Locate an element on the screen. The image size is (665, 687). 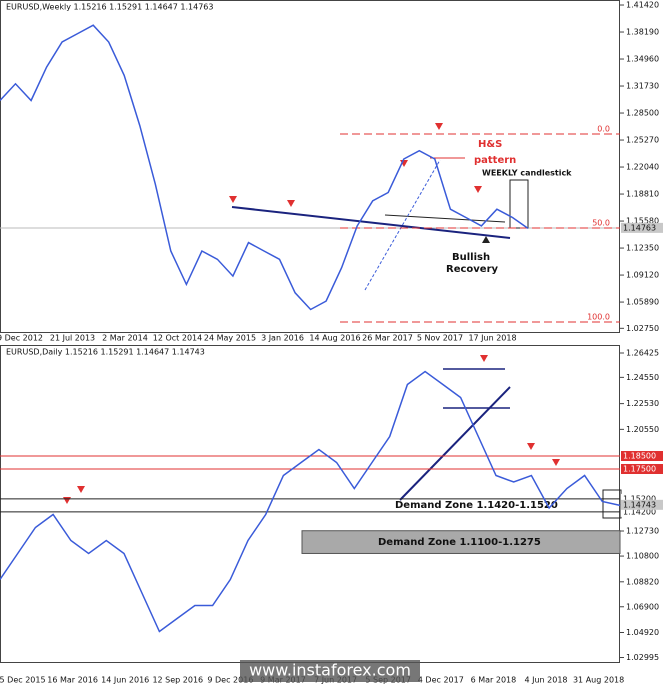
highlight-box is located at coordinates (519, 204).